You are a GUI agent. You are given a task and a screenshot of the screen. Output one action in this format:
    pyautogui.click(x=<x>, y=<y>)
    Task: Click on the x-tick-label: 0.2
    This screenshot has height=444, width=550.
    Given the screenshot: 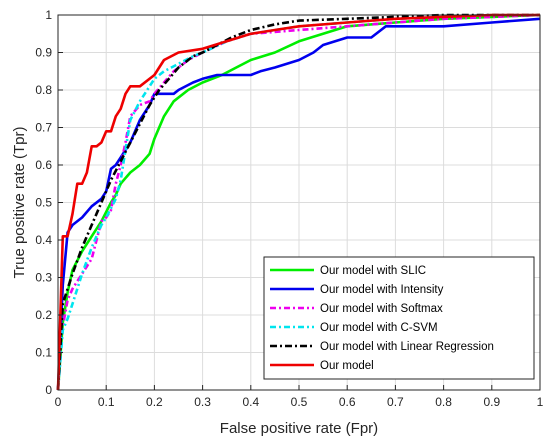 What is the action you would take?
    pyautogui.click(x=154, y=402)
    